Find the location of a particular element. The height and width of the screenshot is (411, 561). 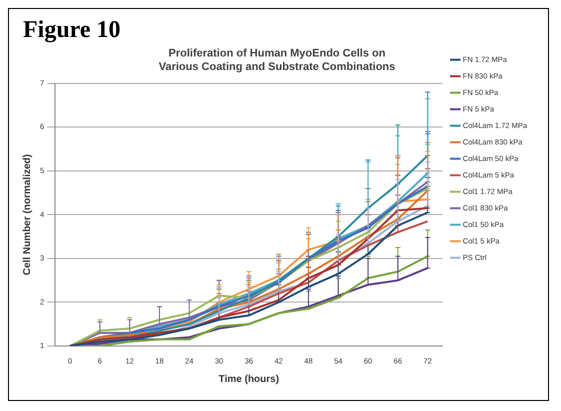

x-axis-title: Time (hours) is located at coordinates (249, 379).